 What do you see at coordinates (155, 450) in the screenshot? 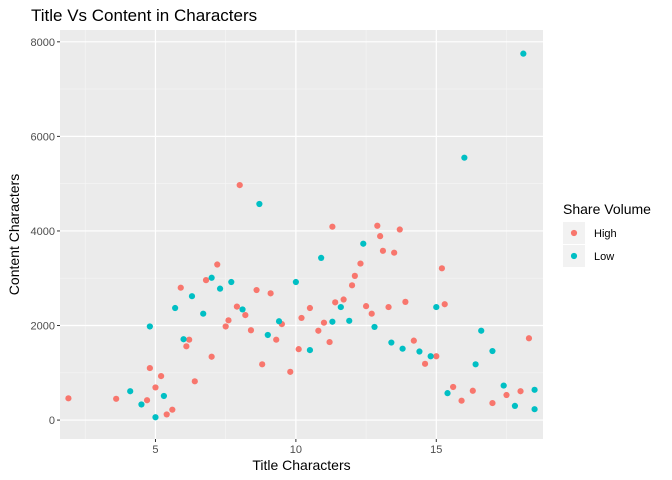
I see `x-tick-label: 5` at bounding box center [155, 450].